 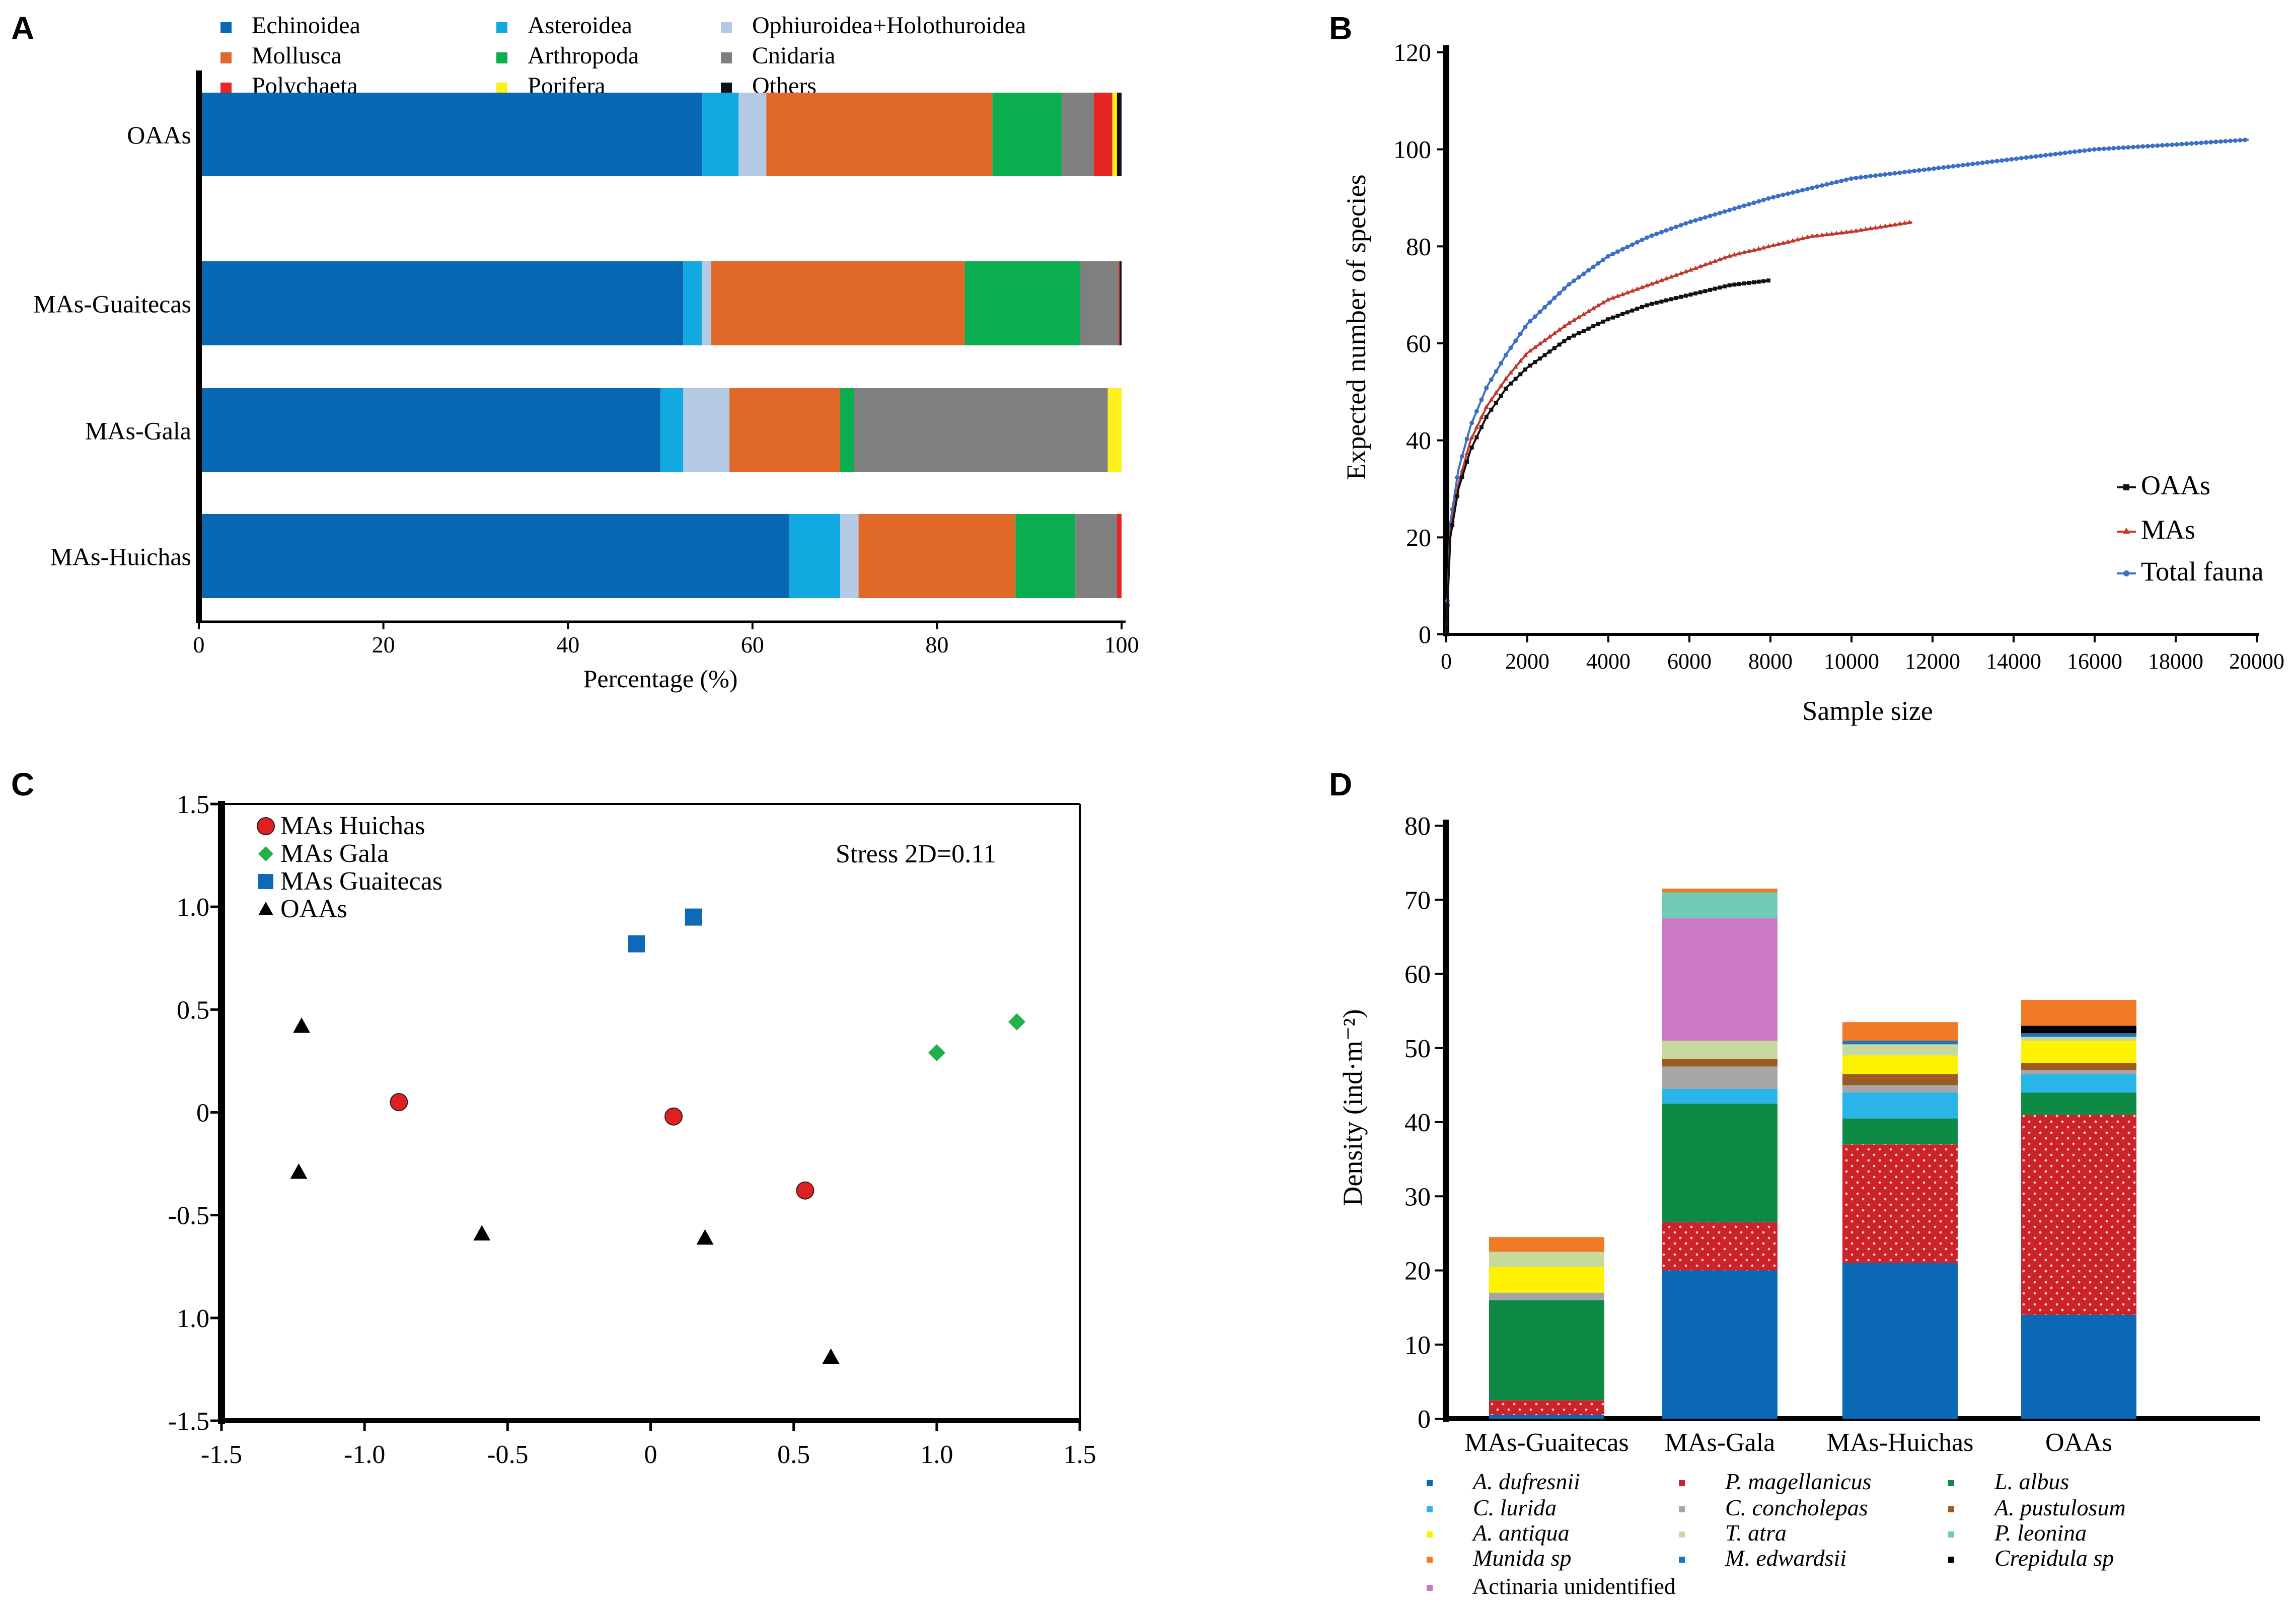 What do you see at coordinates (1546, 1296) in the screenshot?
I see `bar-segment-mas-guaitecas-c-concholepas` at bounding box center [1546, 1296].